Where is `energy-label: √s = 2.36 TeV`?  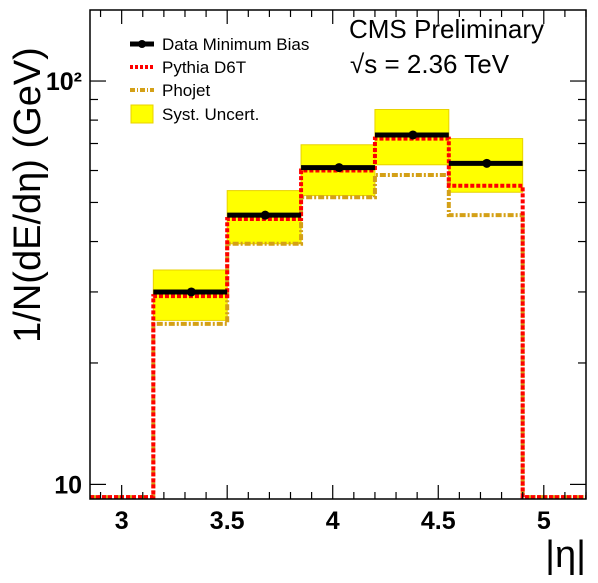 energy-label: √s = 2.36 TeV is located at coordinates (430, 64).